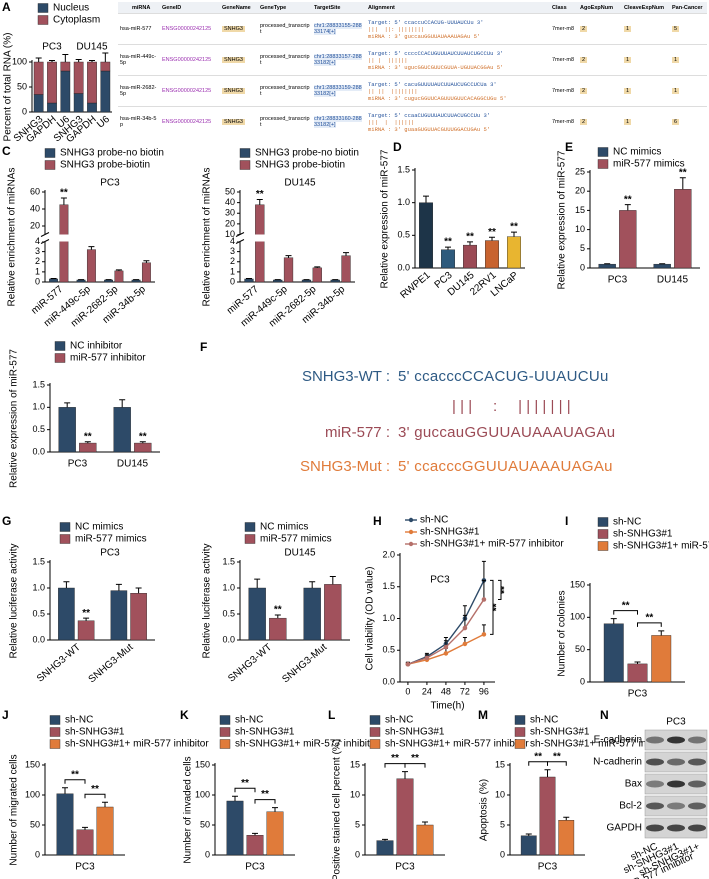 This screenshot has height=879, width=709. What do you see at coordinates (566, 521) in the screenshot?
I see `panel-label: I` at bounding box center [566, 521].